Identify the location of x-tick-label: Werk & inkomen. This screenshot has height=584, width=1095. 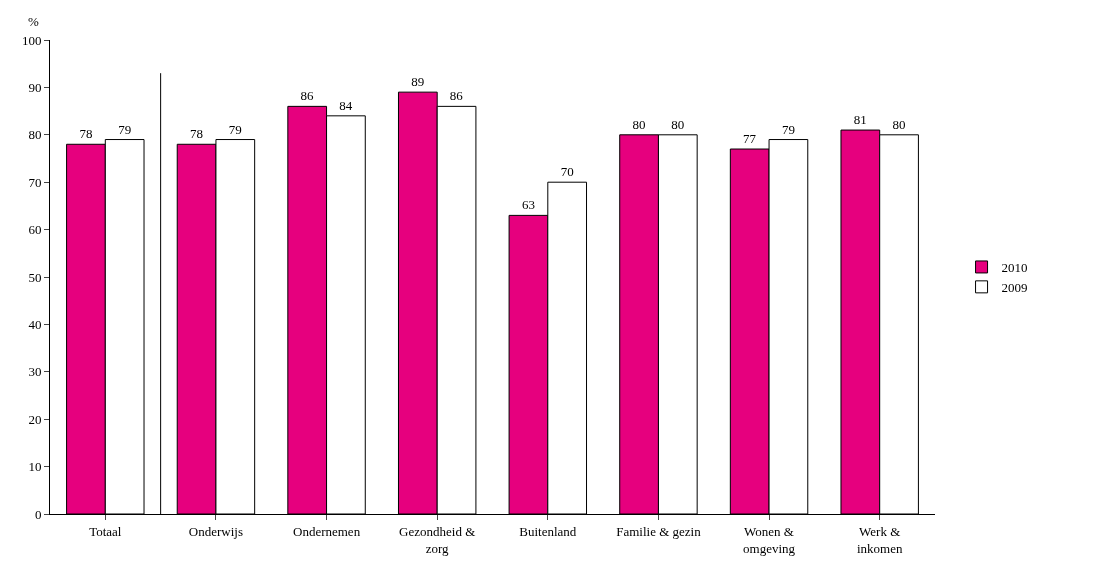
(879, 539).